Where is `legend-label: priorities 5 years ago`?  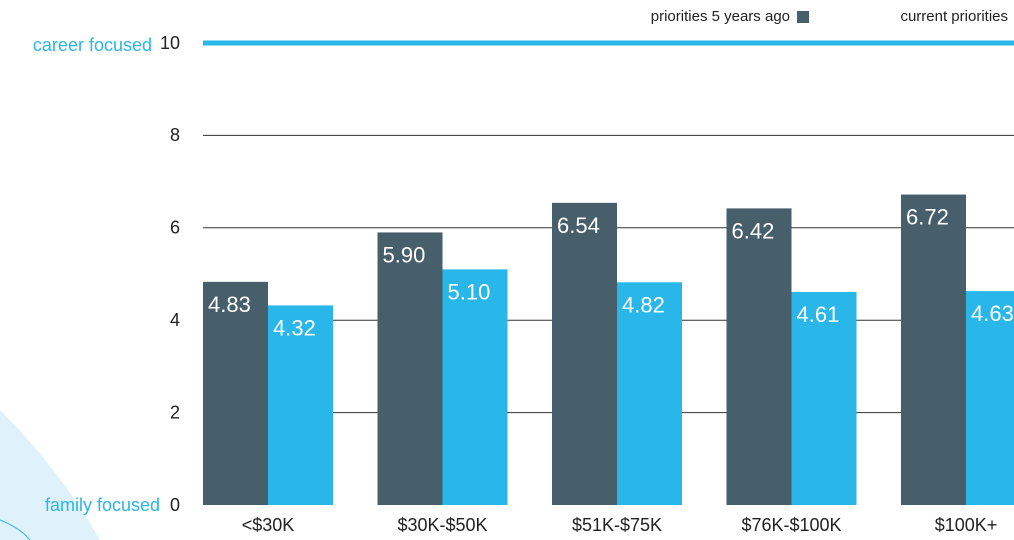 legend-label: priorities 5 years ago is located at coordinates (720, 16).